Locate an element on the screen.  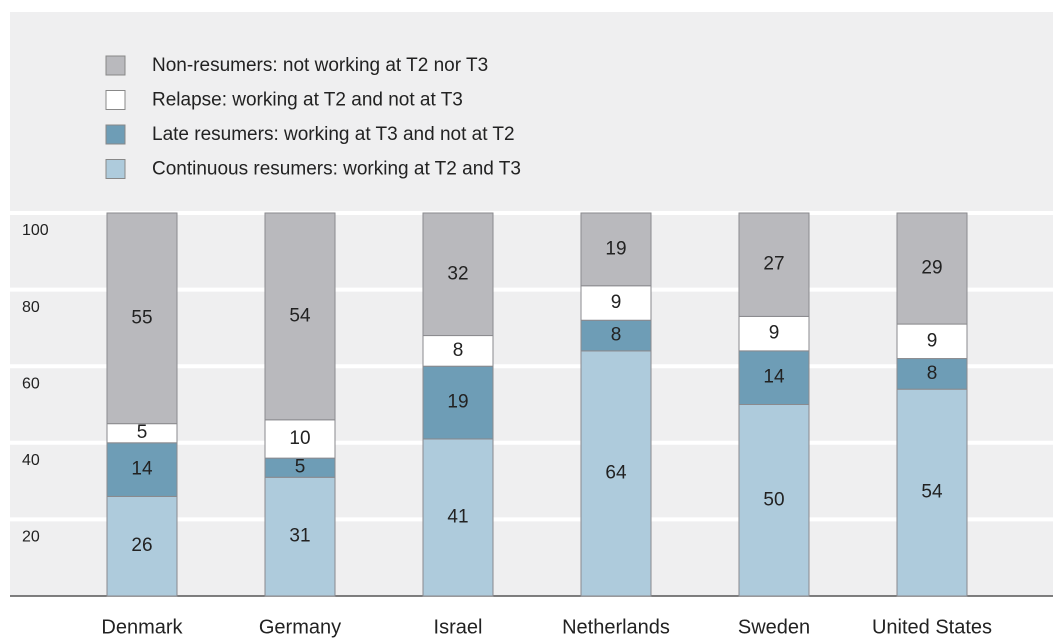
value-label: 27 is located at coordinates (773, 264).